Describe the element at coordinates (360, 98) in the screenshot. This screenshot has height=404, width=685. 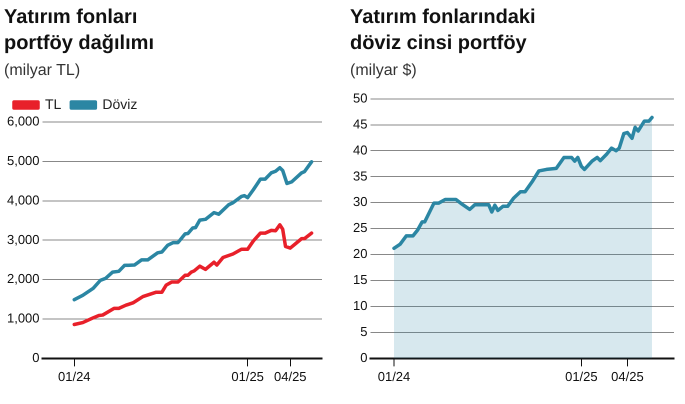
I see `y-tick-label: 50` at that location.